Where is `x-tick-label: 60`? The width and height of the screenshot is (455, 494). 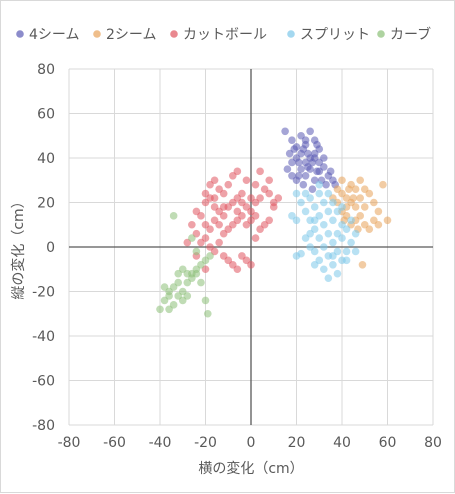
x-tick-label: 60 is located at coordinates (388, 443).